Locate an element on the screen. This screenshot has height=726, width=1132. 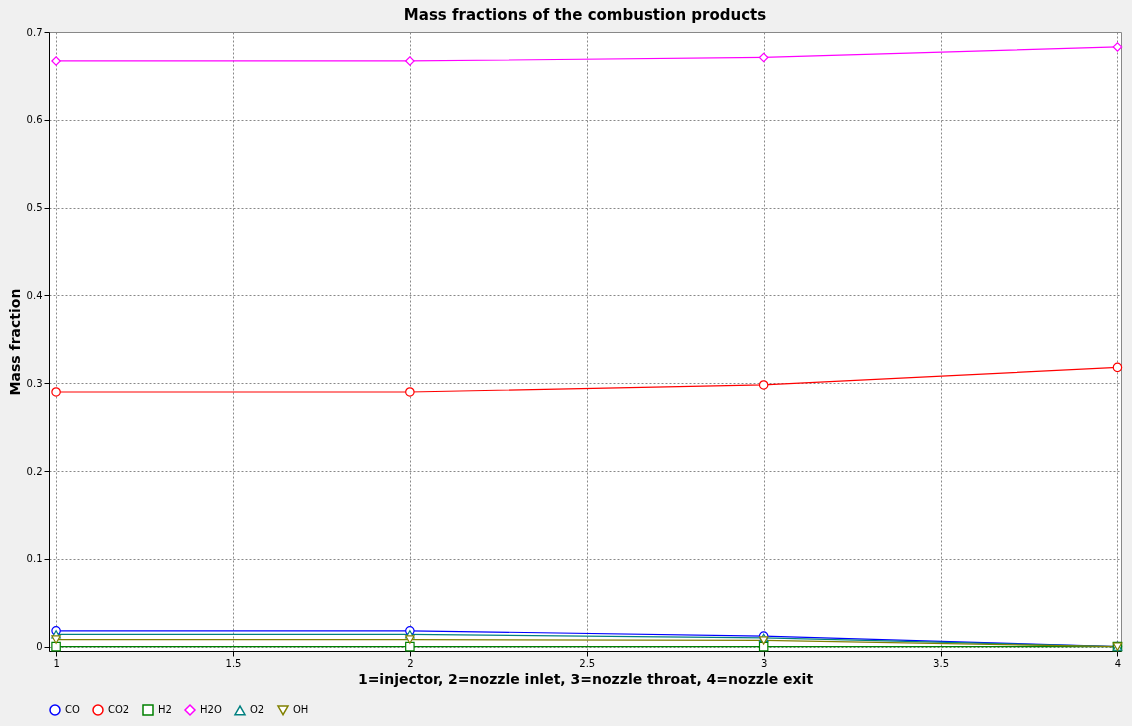
x-tick-label: 2.5 is located at coordinates (587, 663).